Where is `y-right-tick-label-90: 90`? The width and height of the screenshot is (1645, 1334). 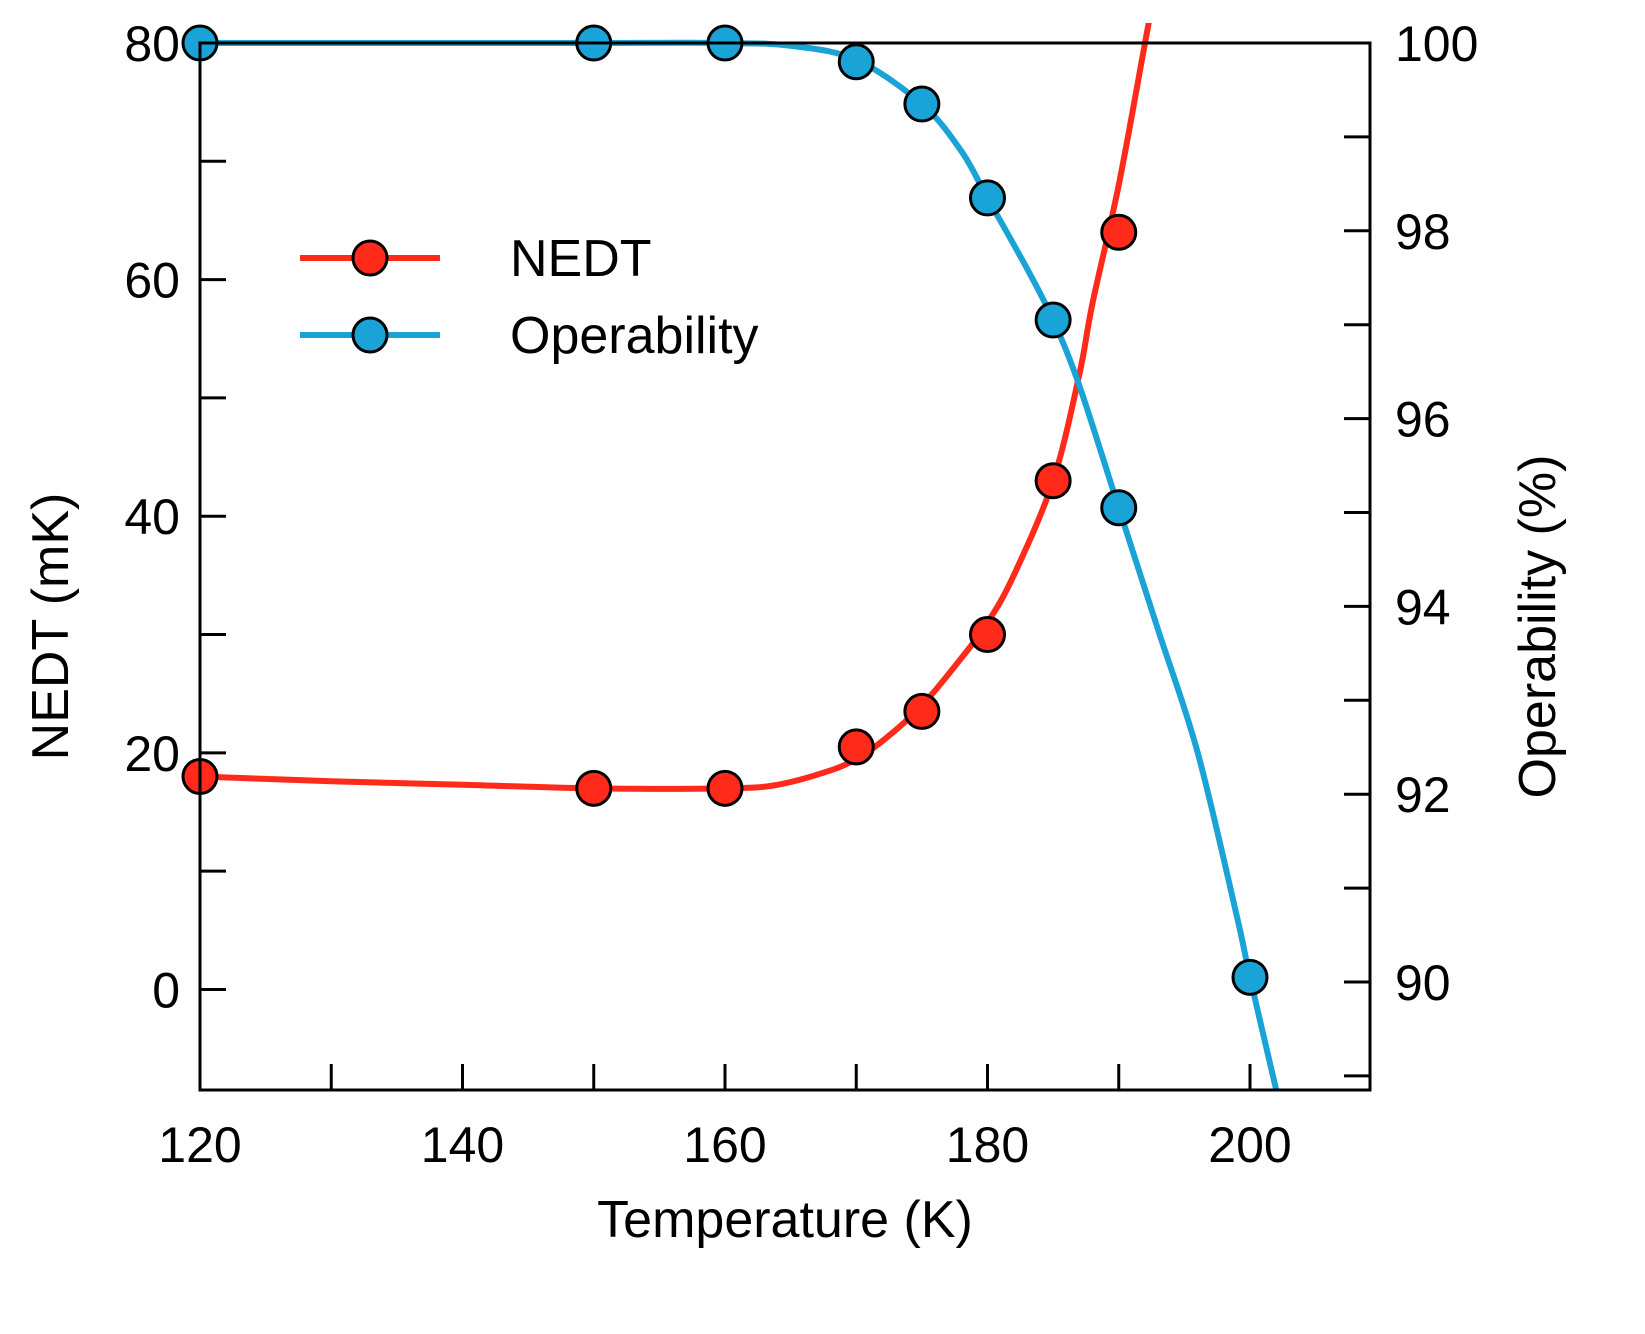
y-right-tick-label-90: 90 is located at coordinates (1423, 983).